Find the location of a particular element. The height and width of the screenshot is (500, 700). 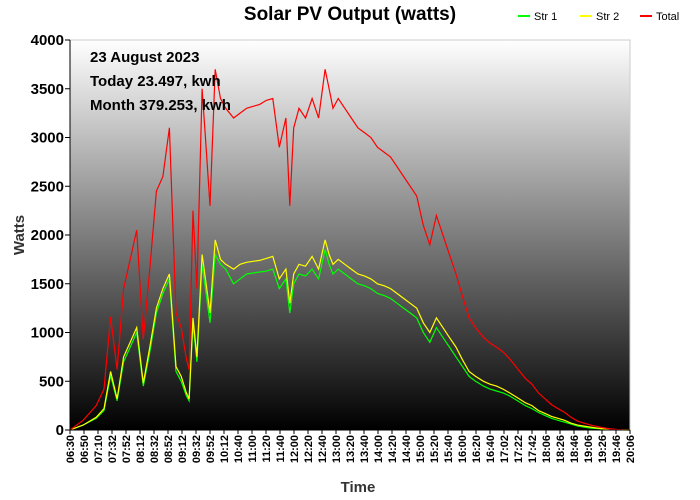

x-tick-label: 07:10 is located at coordinates (99, 449).